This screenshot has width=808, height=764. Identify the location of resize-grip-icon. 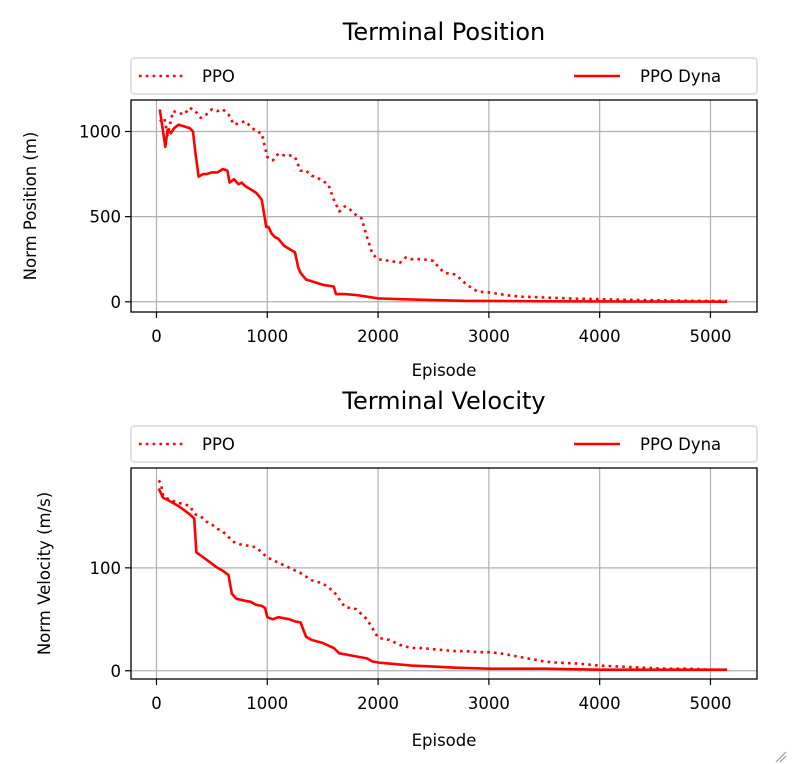
(781, 757).